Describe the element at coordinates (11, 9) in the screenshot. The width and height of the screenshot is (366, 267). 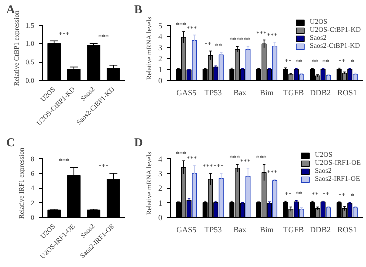
I see `chart-title: A` at that location.